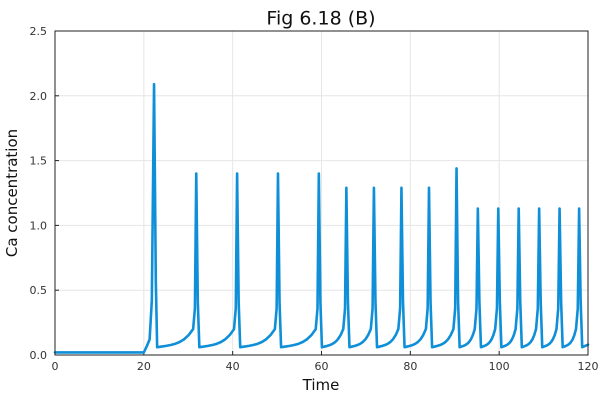  Describe the element at coordinates (39, 290) in the screenshot. I see `y-tick-label: 0.5` at that location.